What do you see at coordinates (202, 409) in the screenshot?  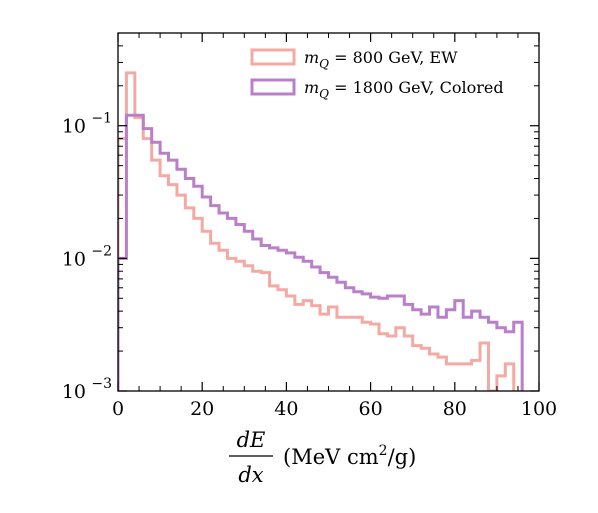 I see `x-tick-label: 20` at bounding box center [202, 409].